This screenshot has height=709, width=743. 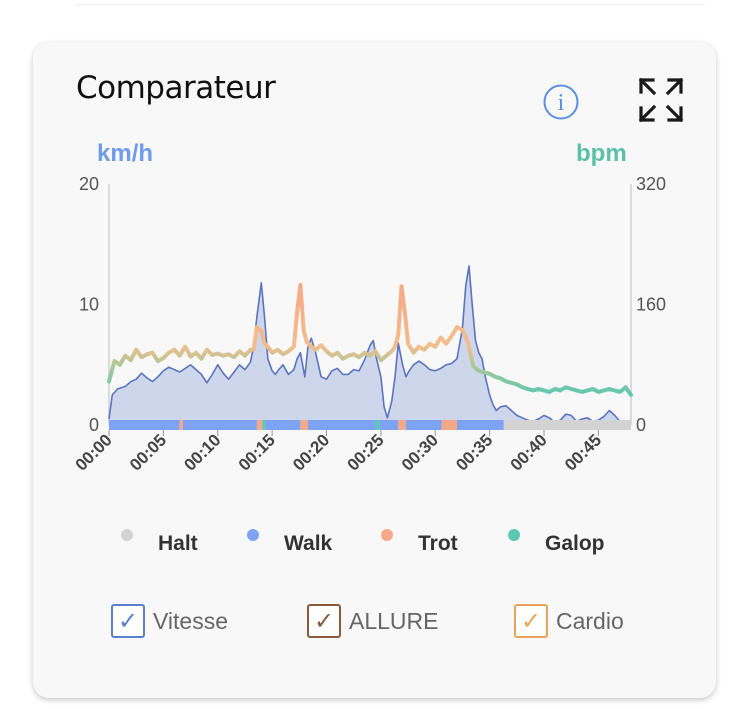 What do you see at coordinates (89, 305) in the screenshot?
I see `left-tick-label: 10` at bounding box center [89, 305].